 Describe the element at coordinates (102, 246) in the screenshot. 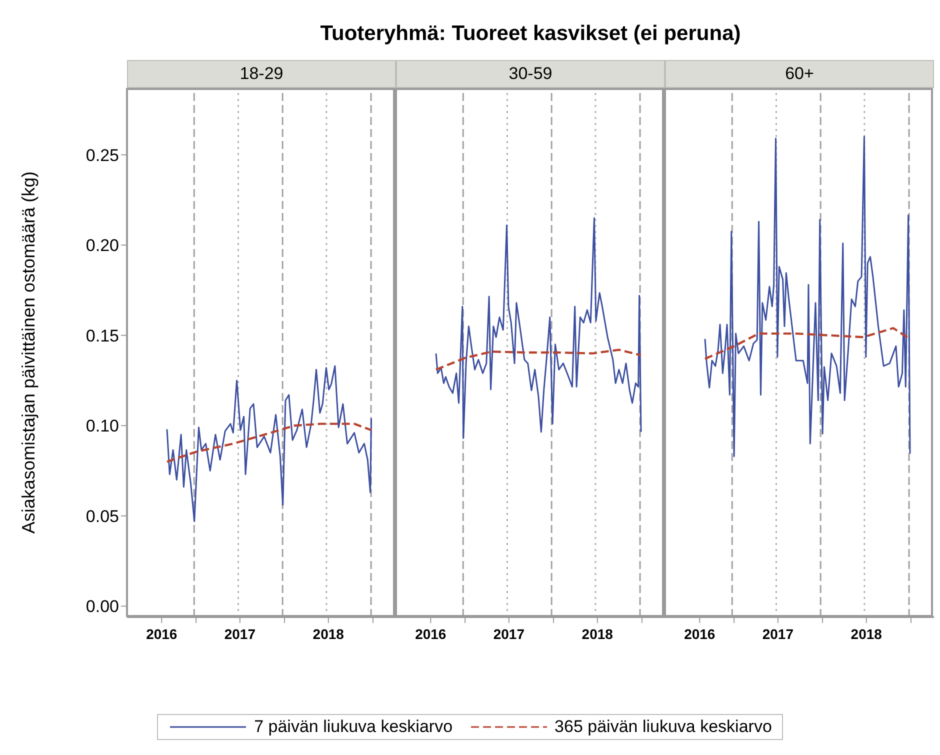

I see `y-tick-label: 0.20` at that location.